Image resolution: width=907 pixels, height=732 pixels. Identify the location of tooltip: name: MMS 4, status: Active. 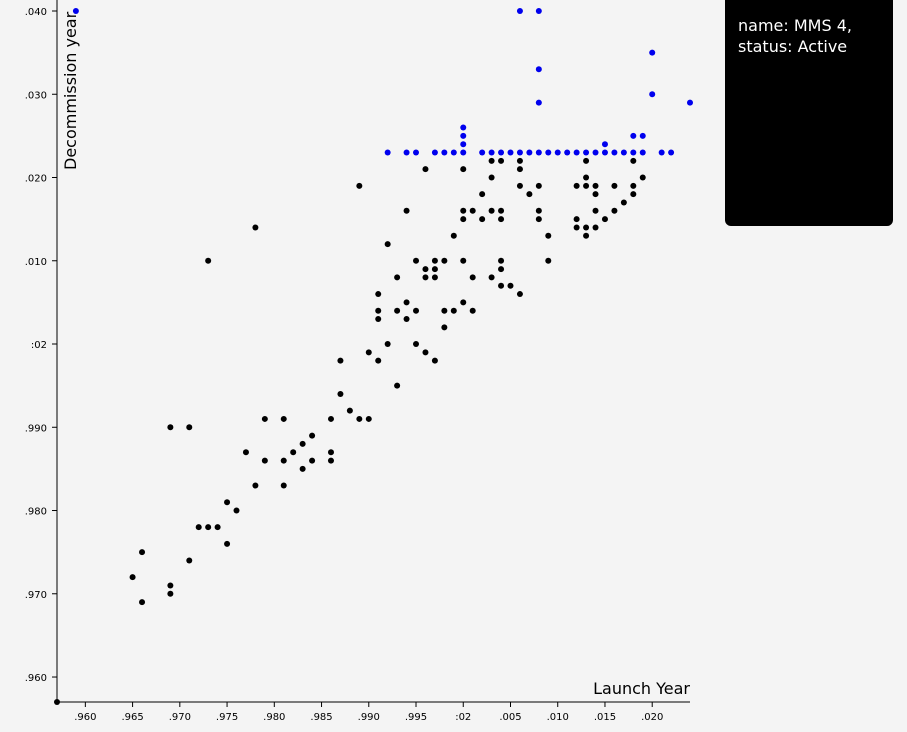
(809, 113).